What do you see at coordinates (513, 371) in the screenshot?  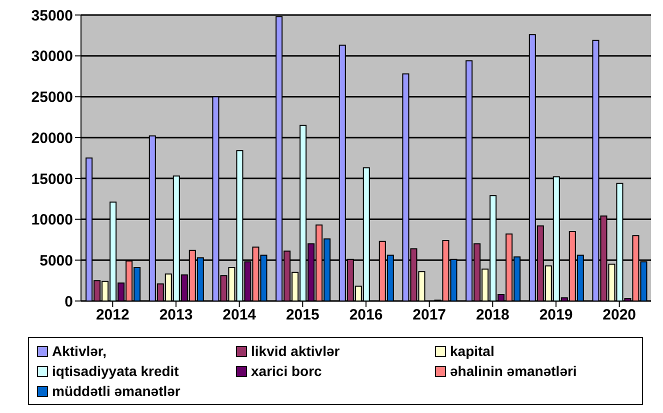 I see `legend-label: əhalinin əmanətləri` at bounding box center [513, 371].